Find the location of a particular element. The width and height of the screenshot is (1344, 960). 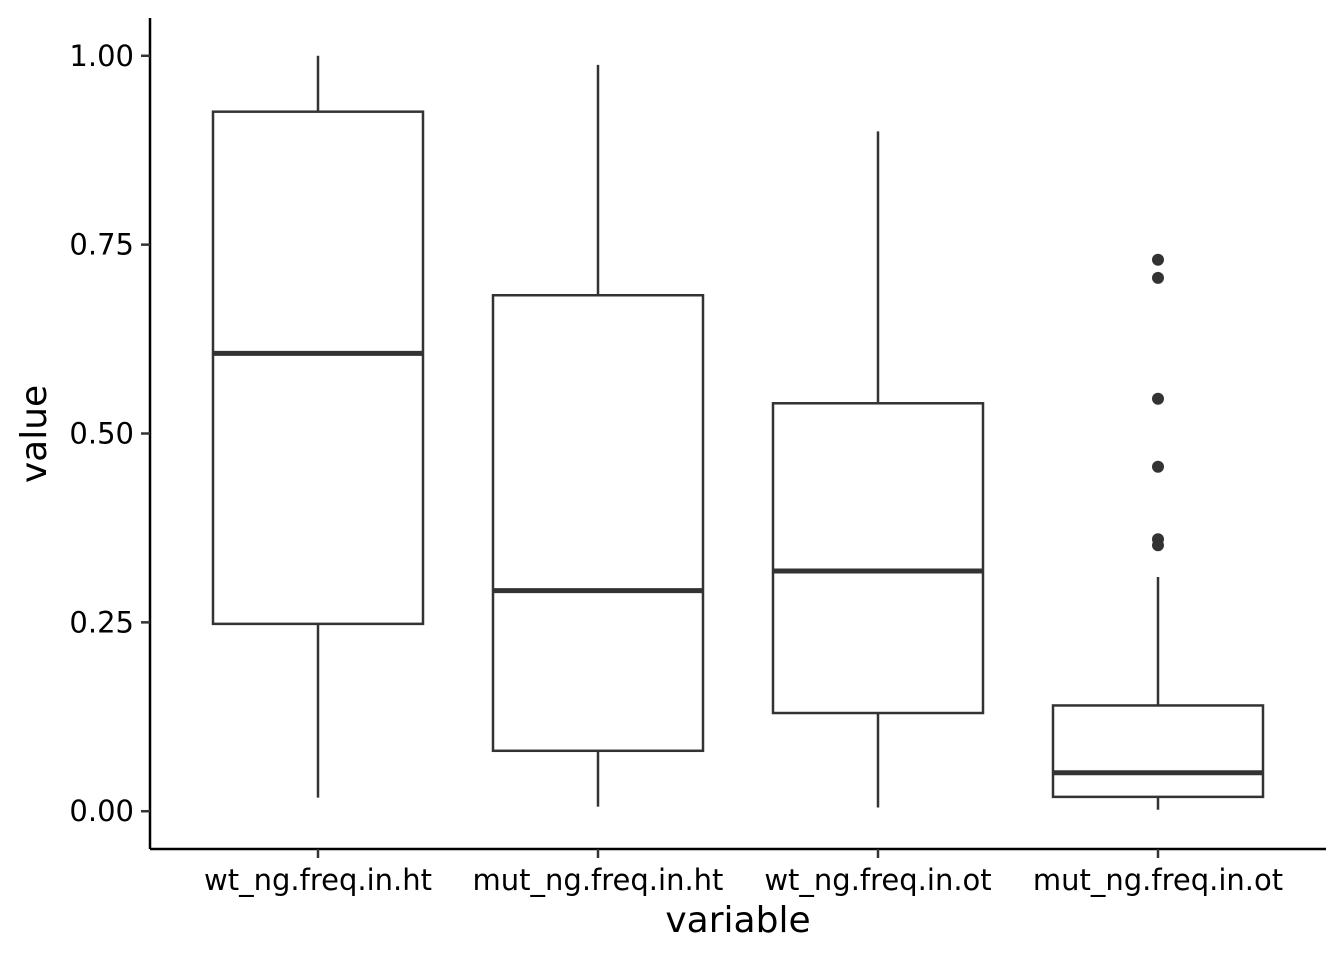

y-axis: 0.00 0.25 0.50 0.75 1.00 is located at coordinates (110, 433).